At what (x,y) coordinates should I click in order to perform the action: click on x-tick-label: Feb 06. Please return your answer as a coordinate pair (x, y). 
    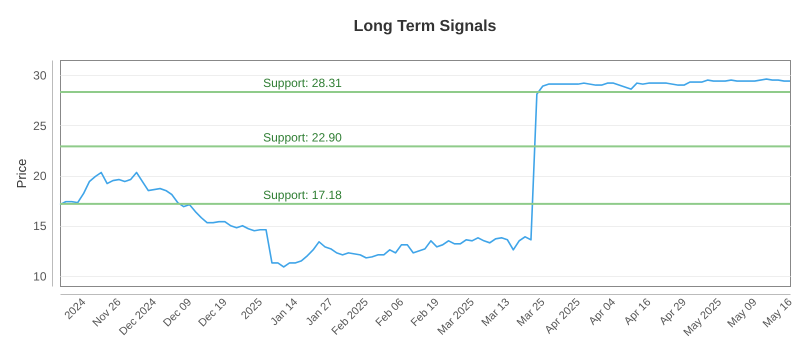
    Looking at the image, I should click on (389, 312).